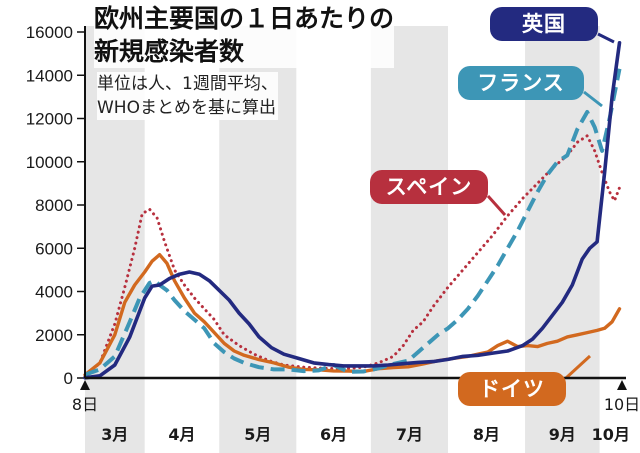 This screenshot has height=453, width=640. Describe the element at coordinates (54, 335) in the screenshot. I see `y-tick-label-1: 2000` at that location.